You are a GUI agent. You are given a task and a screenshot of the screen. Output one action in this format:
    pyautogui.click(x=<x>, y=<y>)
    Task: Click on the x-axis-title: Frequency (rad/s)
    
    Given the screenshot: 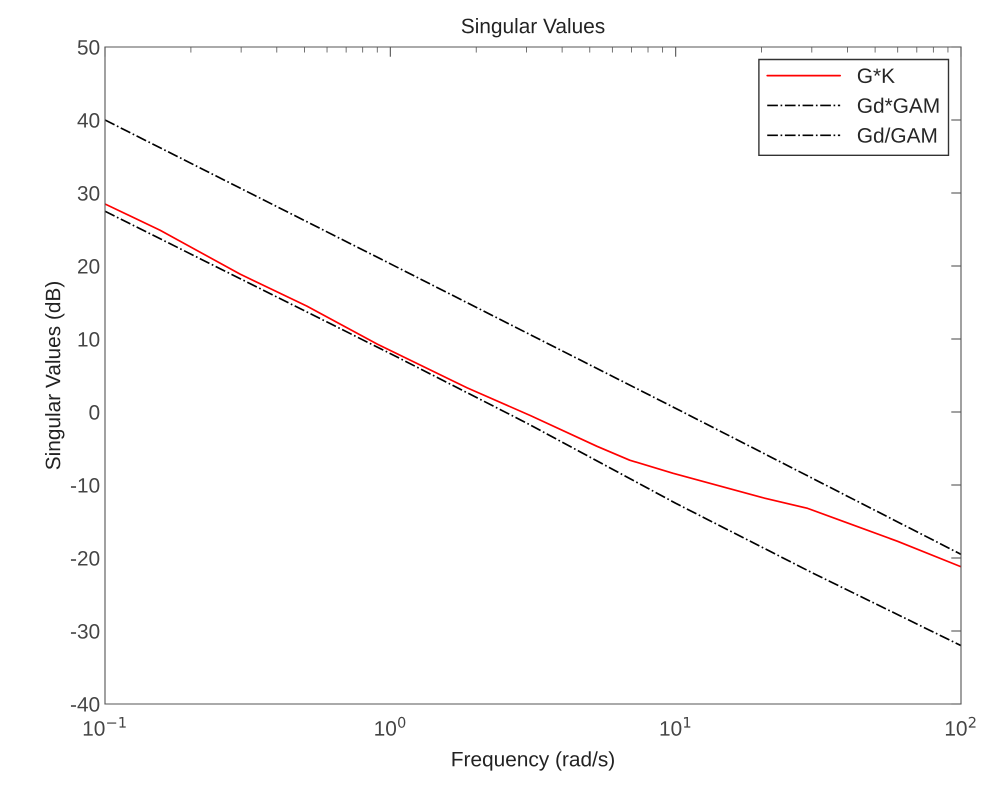 What is the action you would take?
    pyautogui.click(x=533, y=761)
    